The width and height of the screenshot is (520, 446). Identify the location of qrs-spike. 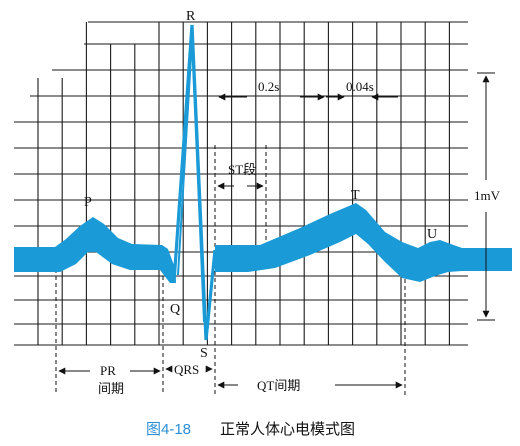
(194, 182).